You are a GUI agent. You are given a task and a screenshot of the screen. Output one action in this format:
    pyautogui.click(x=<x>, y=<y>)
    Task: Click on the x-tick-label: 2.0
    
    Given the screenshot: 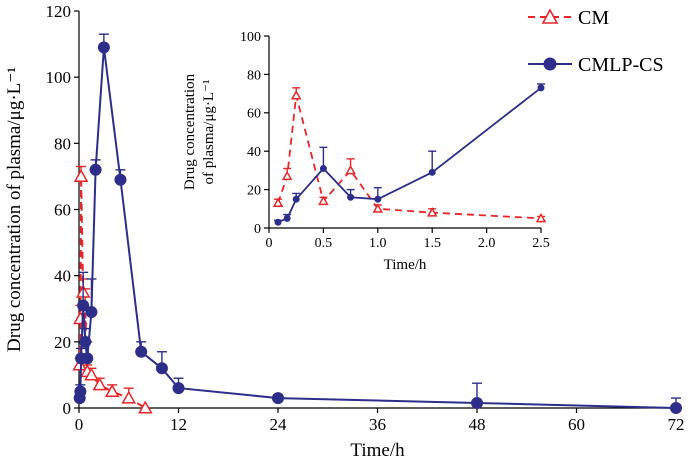 What is the action you would take?
    pyautogui.click(x=487, y=243)
    